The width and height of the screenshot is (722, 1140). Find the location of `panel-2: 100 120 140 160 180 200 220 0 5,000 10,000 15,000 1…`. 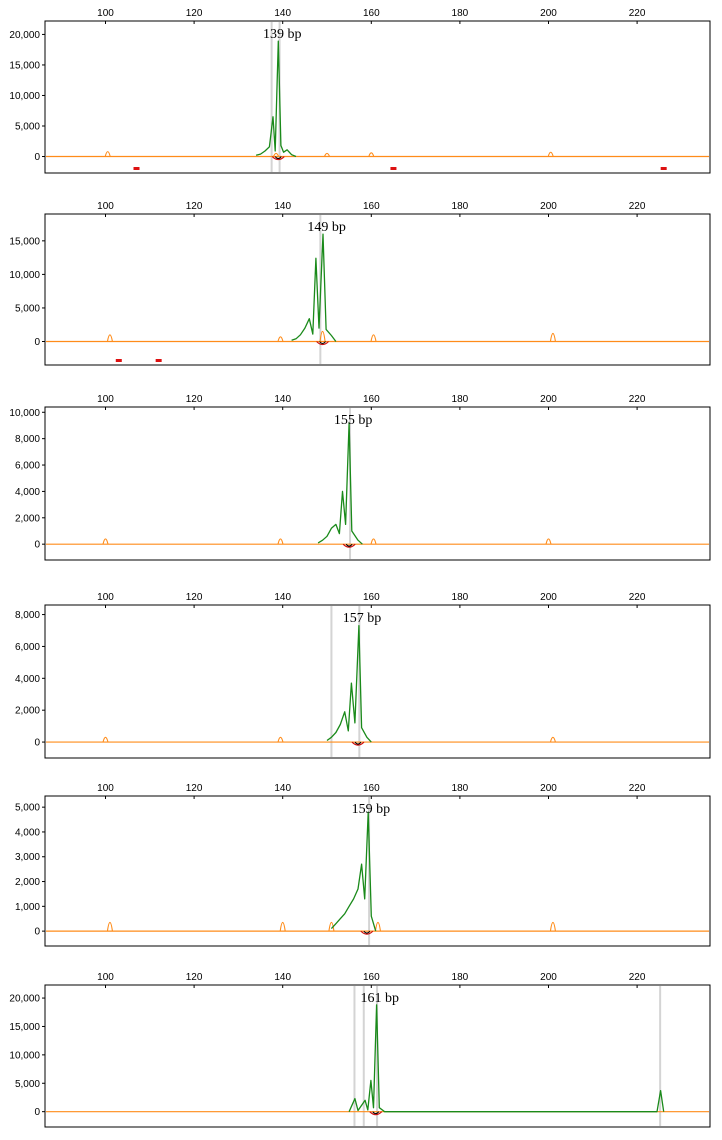

panel-2: 100 120 140 160 180 200 220 0 5,000 10,000 15,000 1… is located at coordinates (360, 283).